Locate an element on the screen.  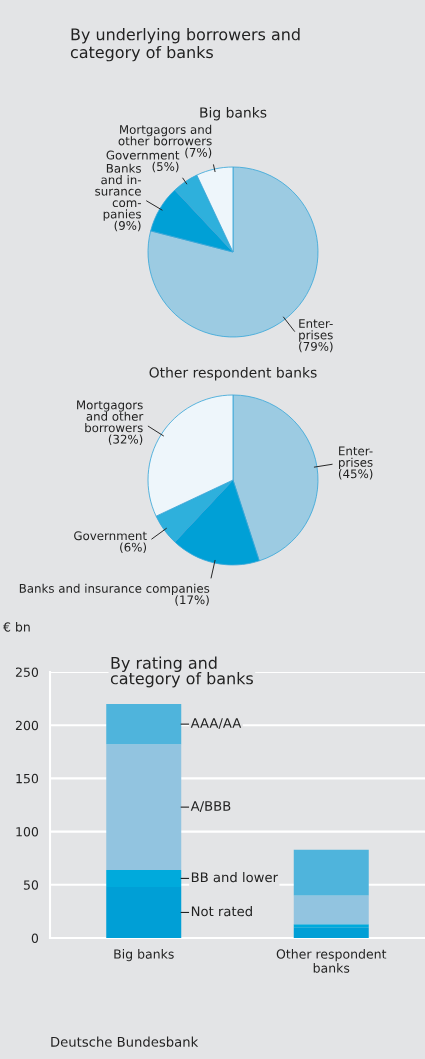
y-tick-label: 200 is located at coordinates (27, 725).